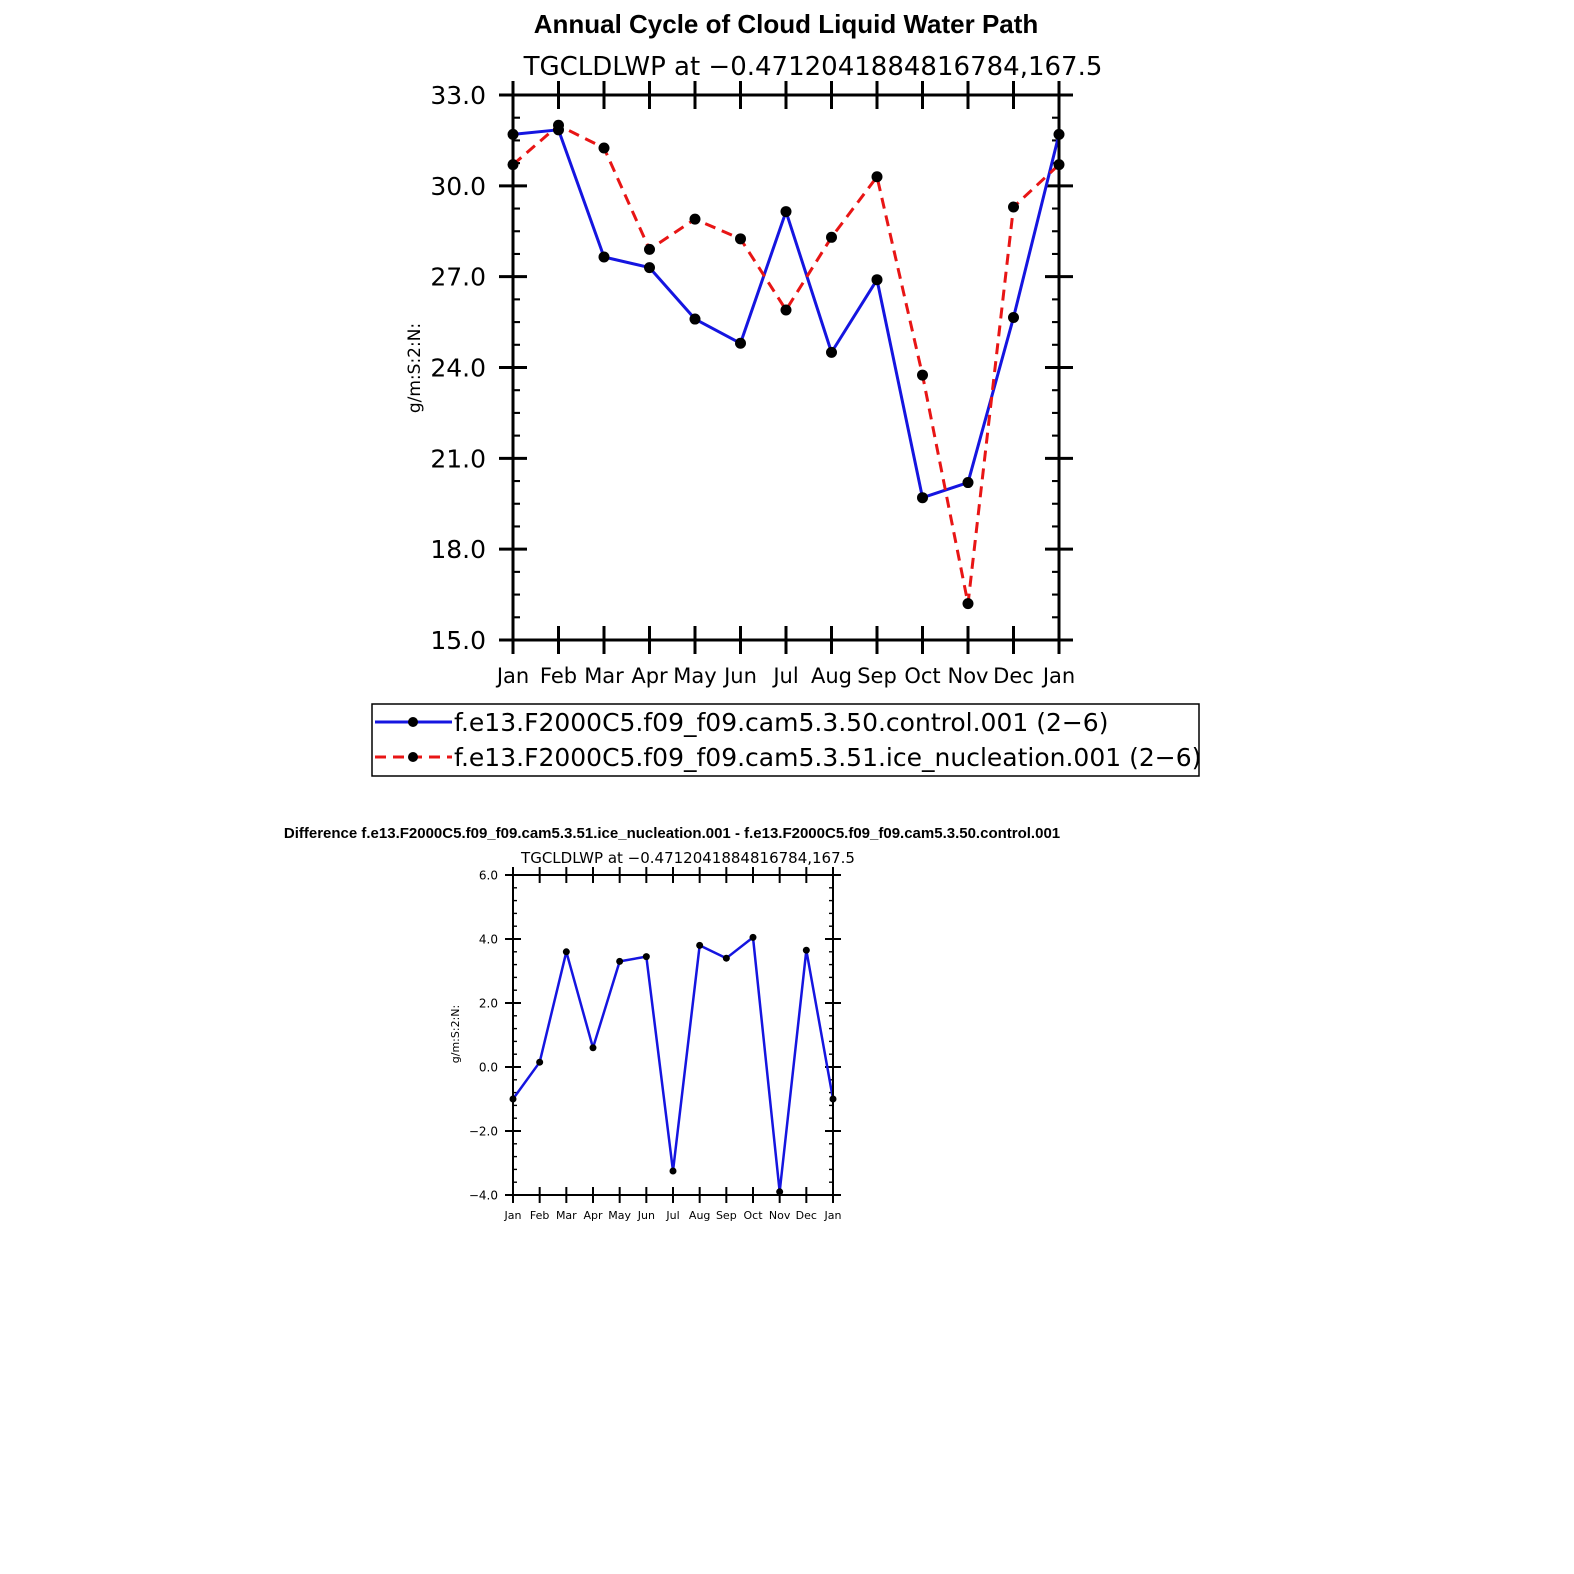 The width and height of the screenshot is (1574, 1574). Describe the element at coordinates (415, 368) in the screenshot. I see `chart1-y-axis-label: g/m:S:2:N:` at that location.